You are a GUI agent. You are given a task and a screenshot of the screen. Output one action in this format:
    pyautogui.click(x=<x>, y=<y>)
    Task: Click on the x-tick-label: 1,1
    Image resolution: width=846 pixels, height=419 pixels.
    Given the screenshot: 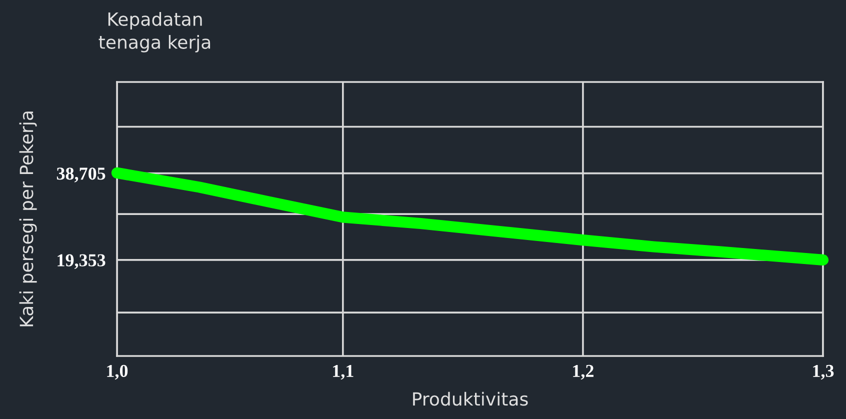 What is the action you would take?
    pyautogui.click(x=343, y=372)
    